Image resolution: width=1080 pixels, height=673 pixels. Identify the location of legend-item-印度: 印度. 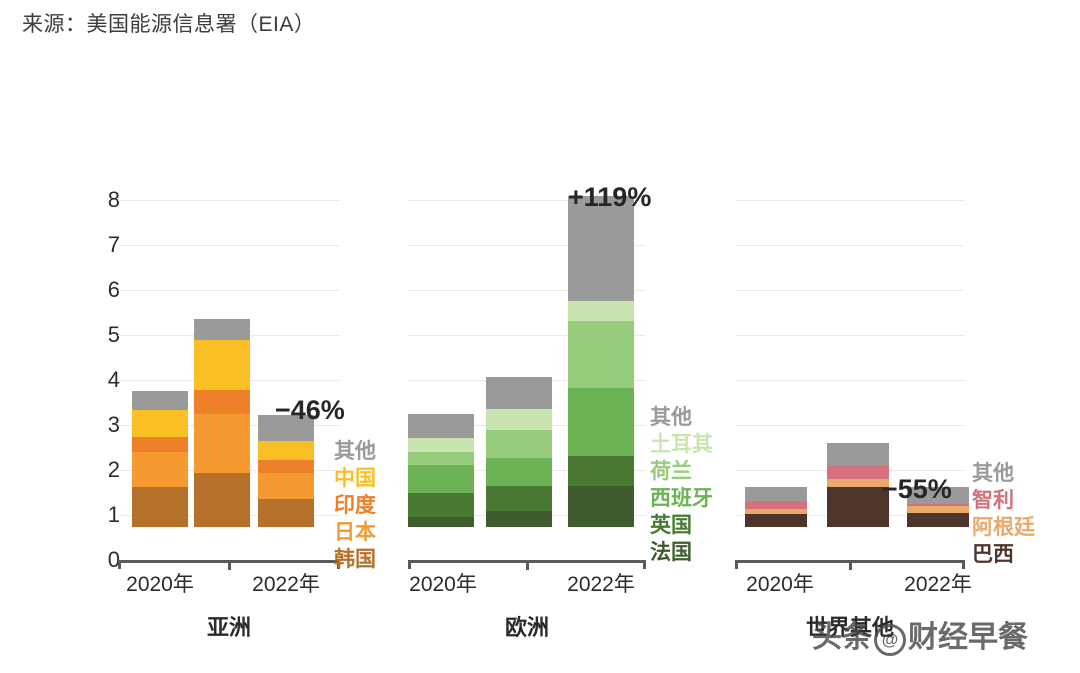
(355, 505).